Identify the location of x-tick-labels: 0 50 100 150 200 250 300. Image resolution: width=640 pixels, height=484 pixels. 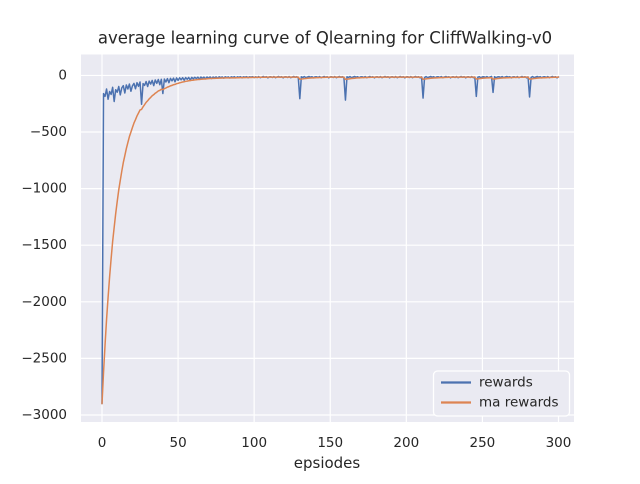
(335, 443).